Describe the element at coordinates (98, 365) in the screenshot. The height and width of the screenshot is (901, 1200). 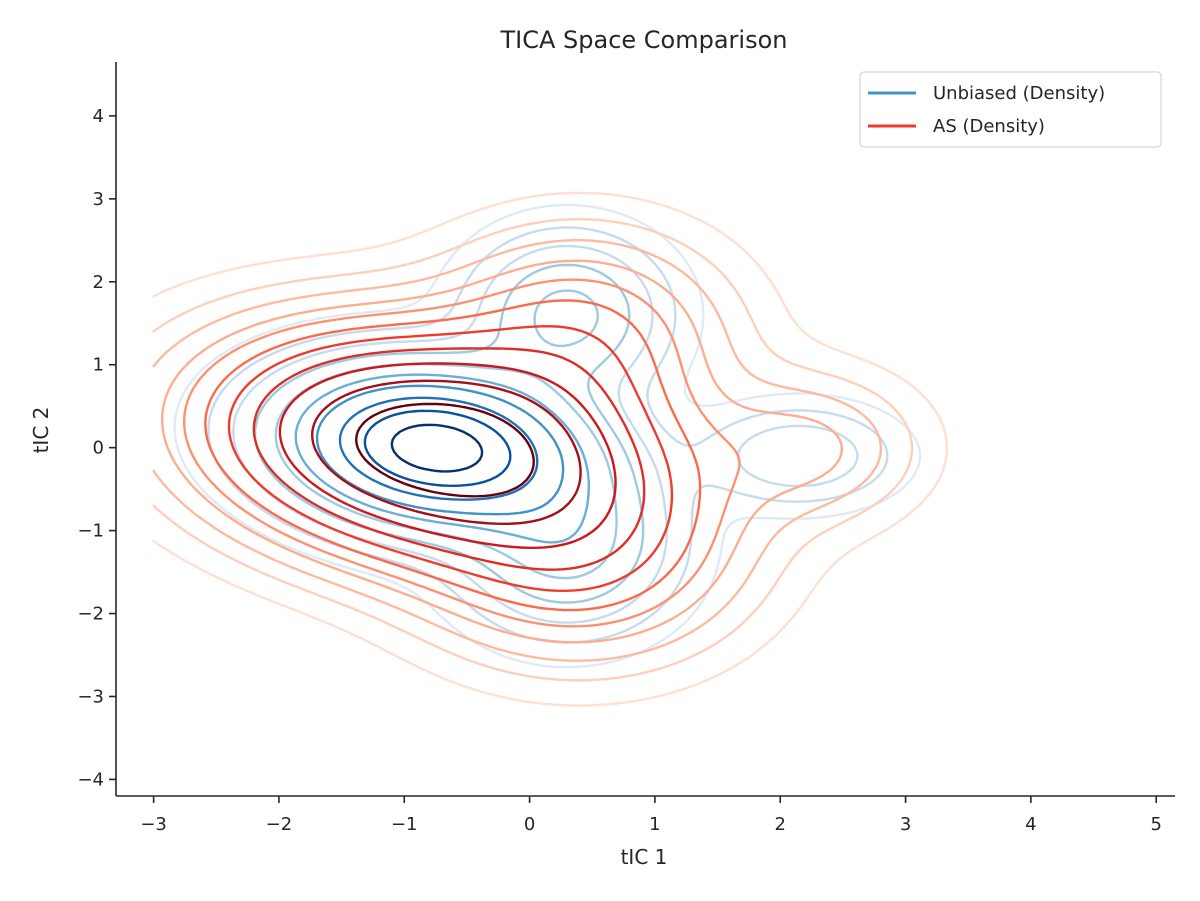
I see `y-tick-label: 1` at that location.